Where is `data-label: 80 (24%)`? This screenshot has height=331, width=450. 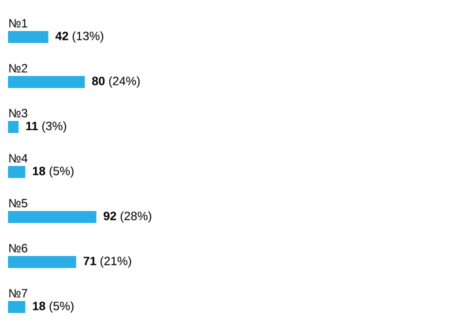 data-label: 80 (24%) is located at coordinates (116, 82).